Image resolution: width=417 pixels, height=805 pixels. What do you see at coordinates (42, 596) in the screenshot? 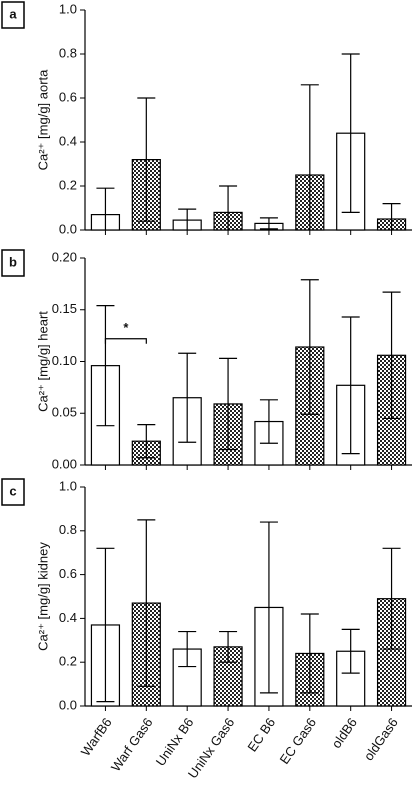
I see `y-axis-label: Ca²⁺ [mg/g] kidney` at bounding box center [42, 596].